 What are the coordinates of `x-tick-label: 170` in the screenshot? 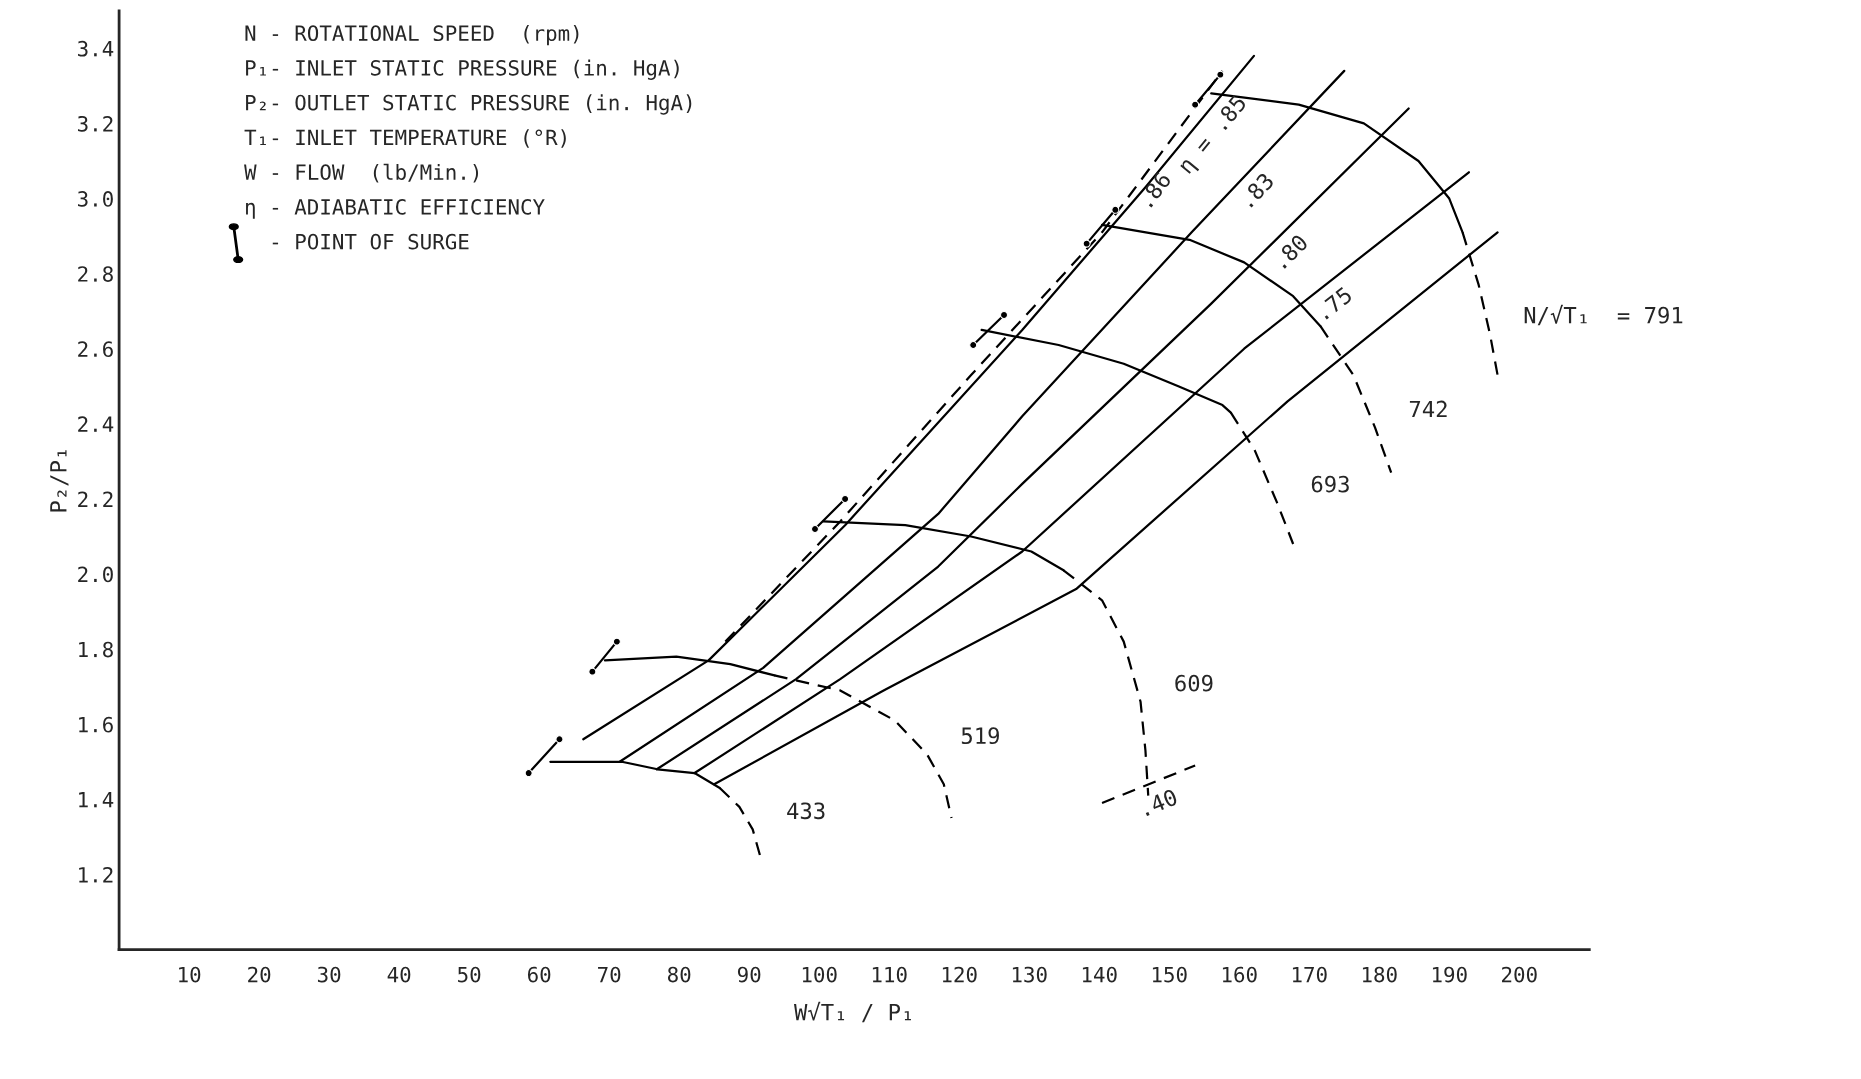 It's located at (1309, 974).